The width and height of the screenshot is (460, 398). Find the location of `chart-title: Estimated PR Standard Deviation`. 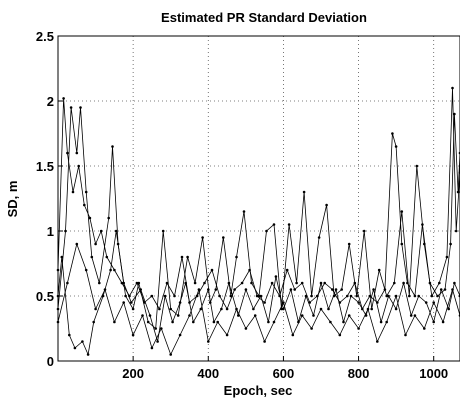

chart-title: Estimated PR Standard Deviation is located at coordinates (264, 17).